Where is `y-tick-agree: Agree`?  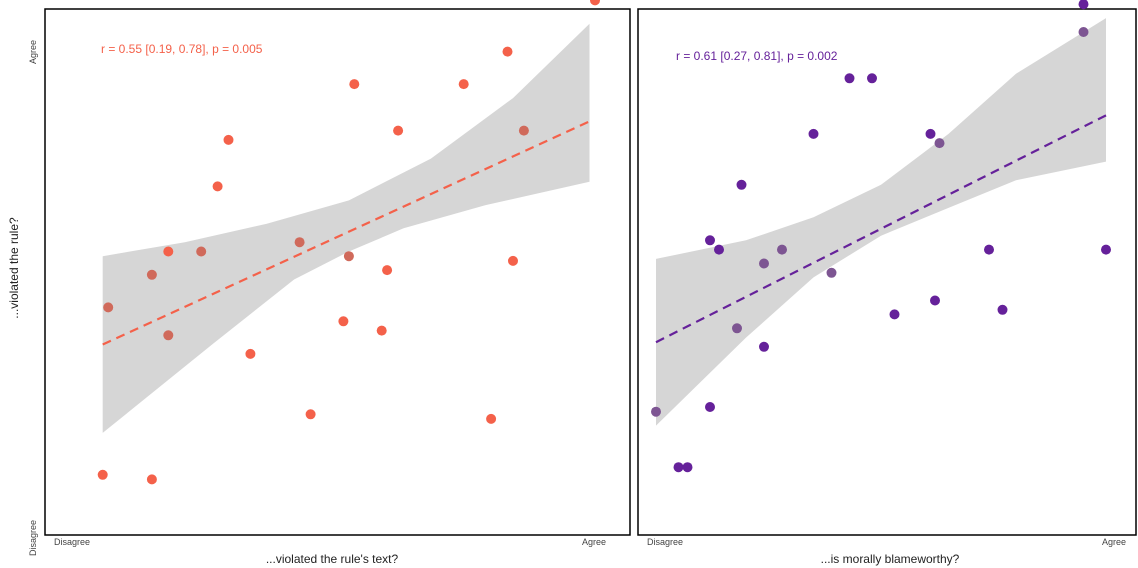
y-tick-agree: Agree is located at coordinates (33, 52).